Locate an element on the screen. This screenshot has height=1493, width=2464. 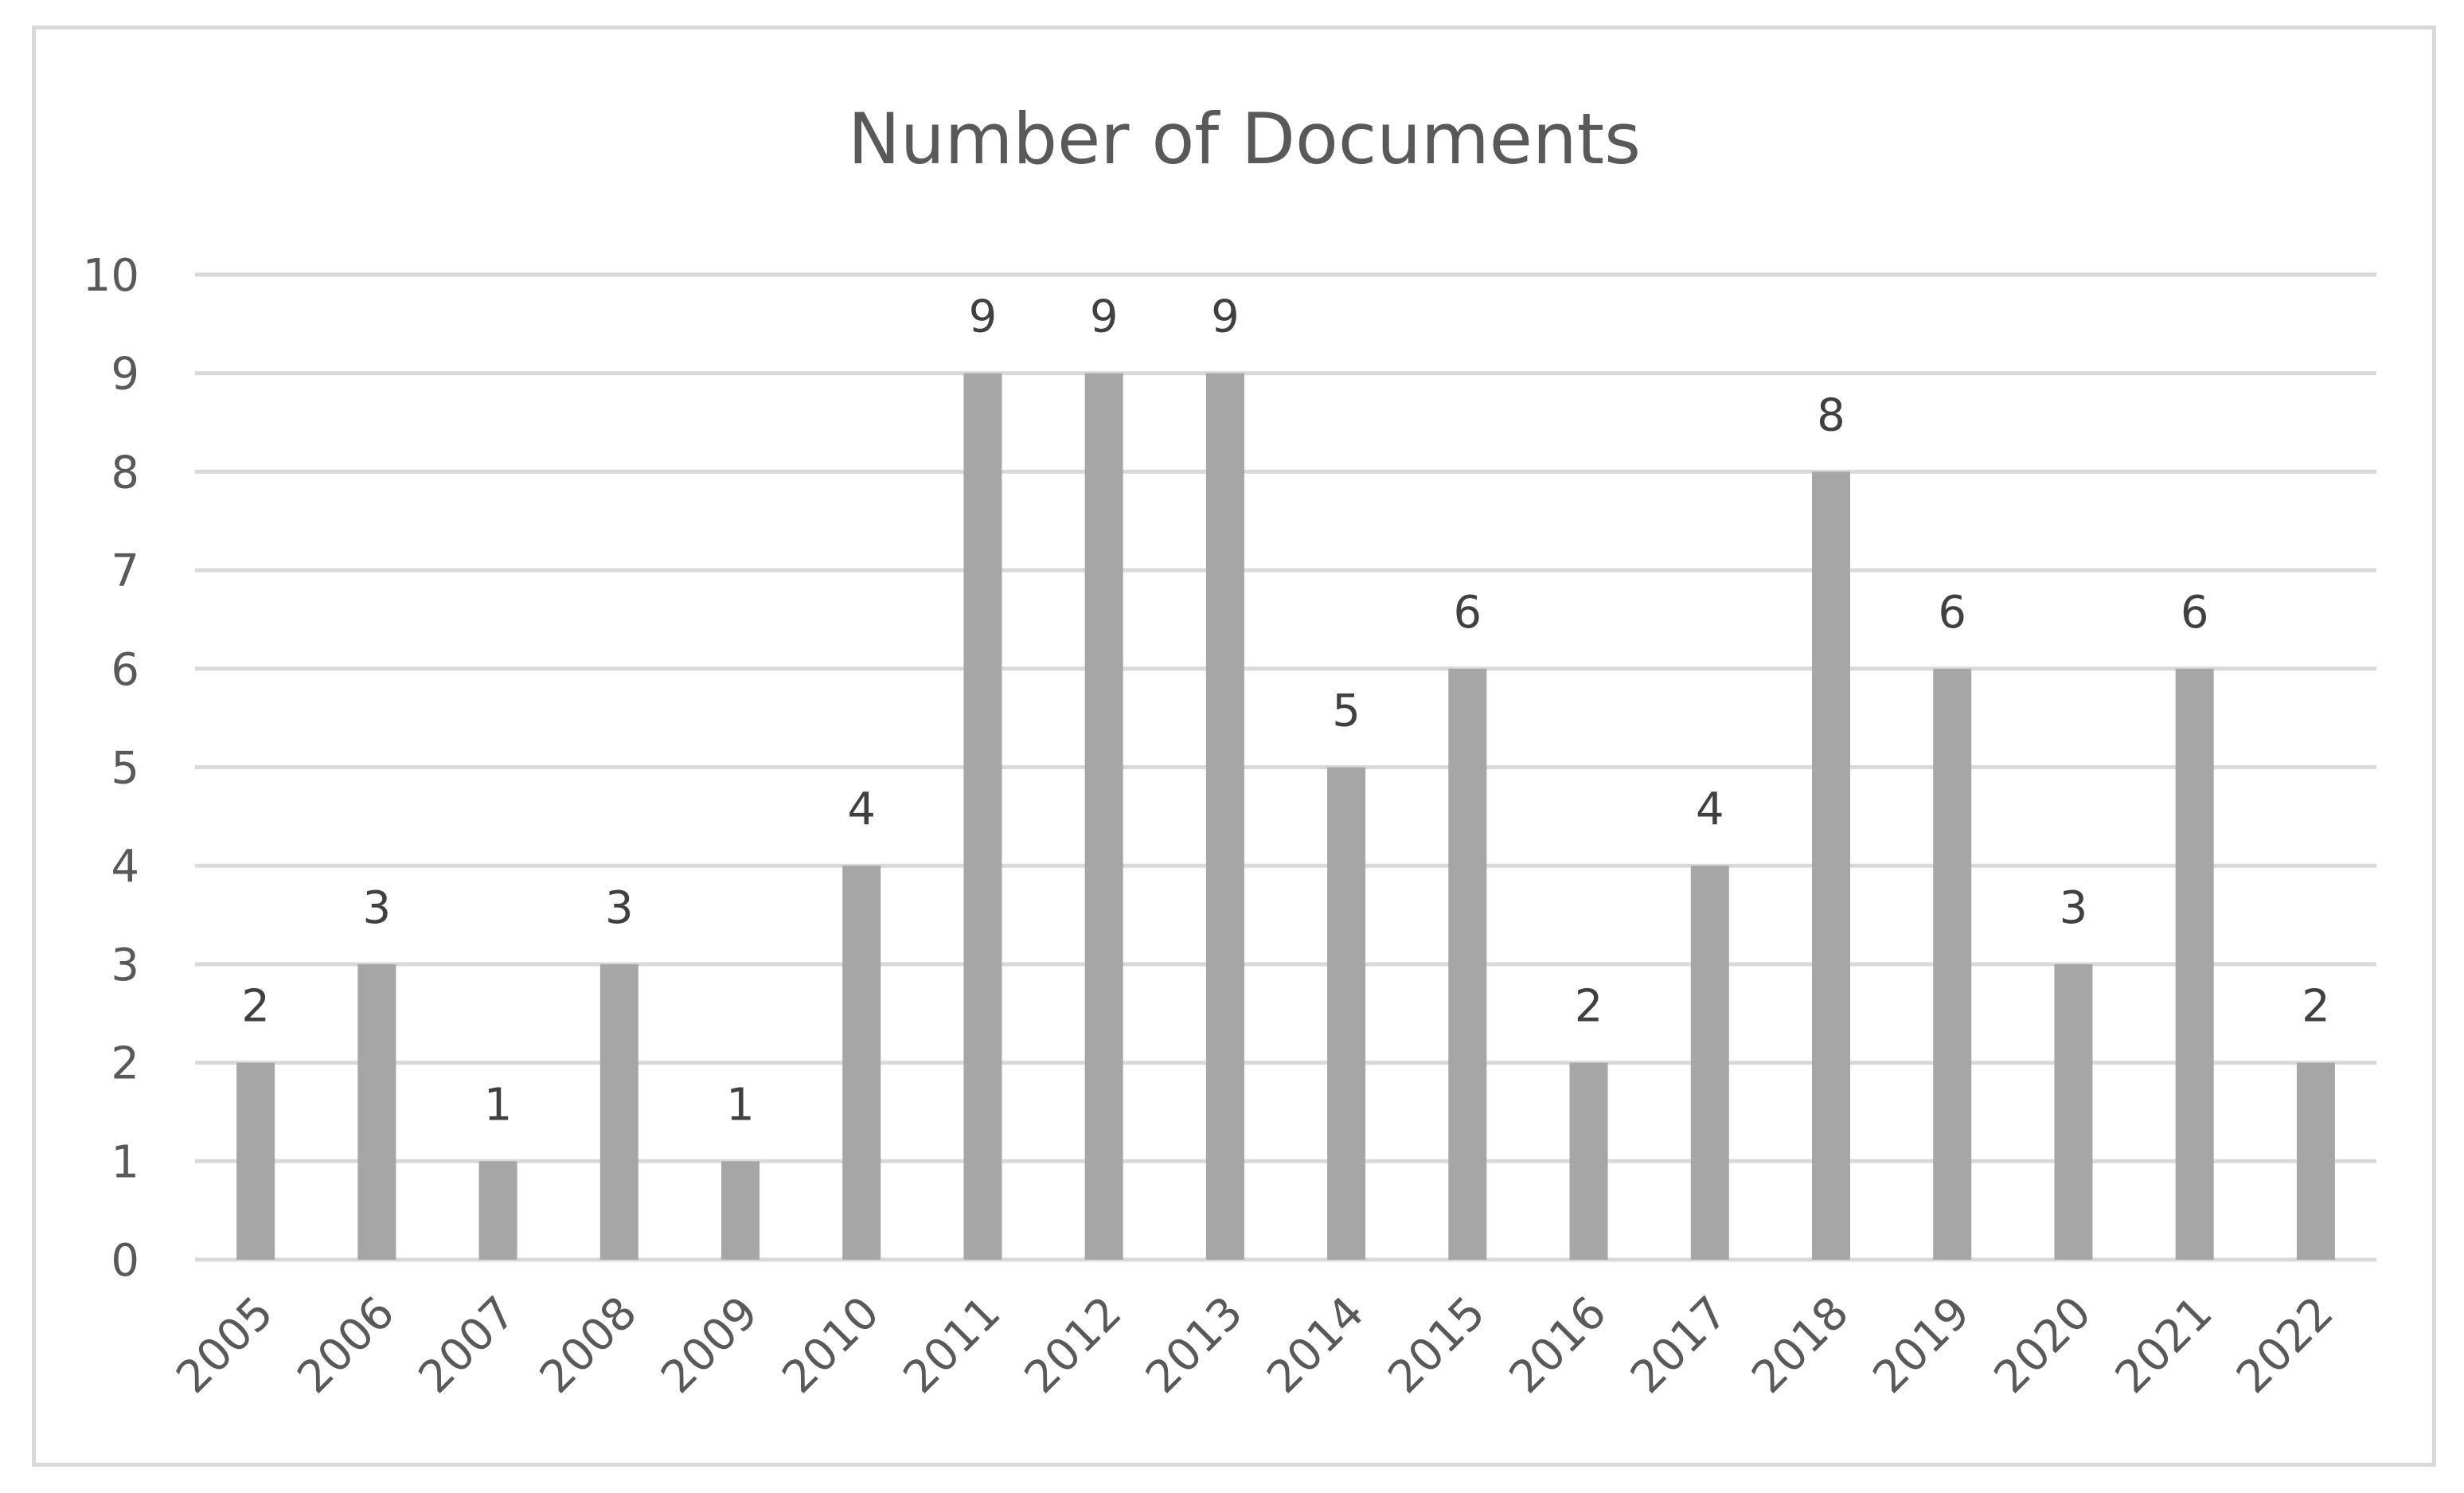
y-tick-label: 9 is located at coordinates (125, 375).